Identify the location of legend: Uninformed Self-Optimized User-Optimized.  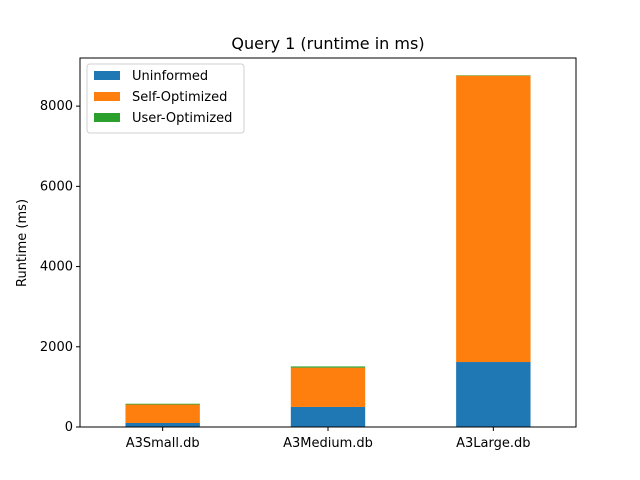
(165, 98).